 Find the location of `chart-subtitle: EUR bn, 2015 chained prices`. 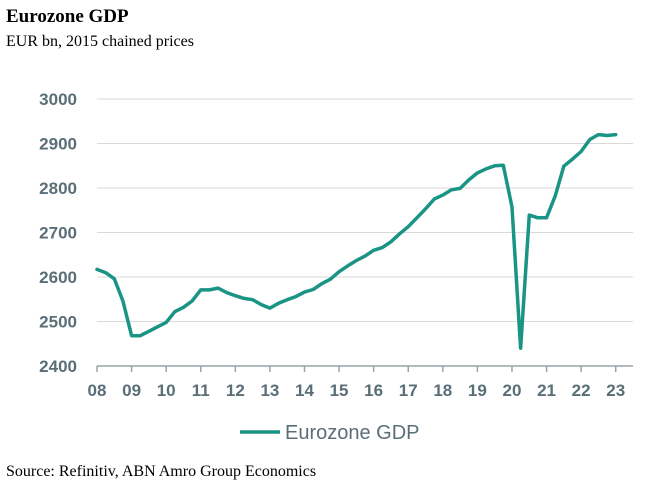

chart-subtitle: EUR bn, 2015 chained prices is located at coordinates (100, 41).